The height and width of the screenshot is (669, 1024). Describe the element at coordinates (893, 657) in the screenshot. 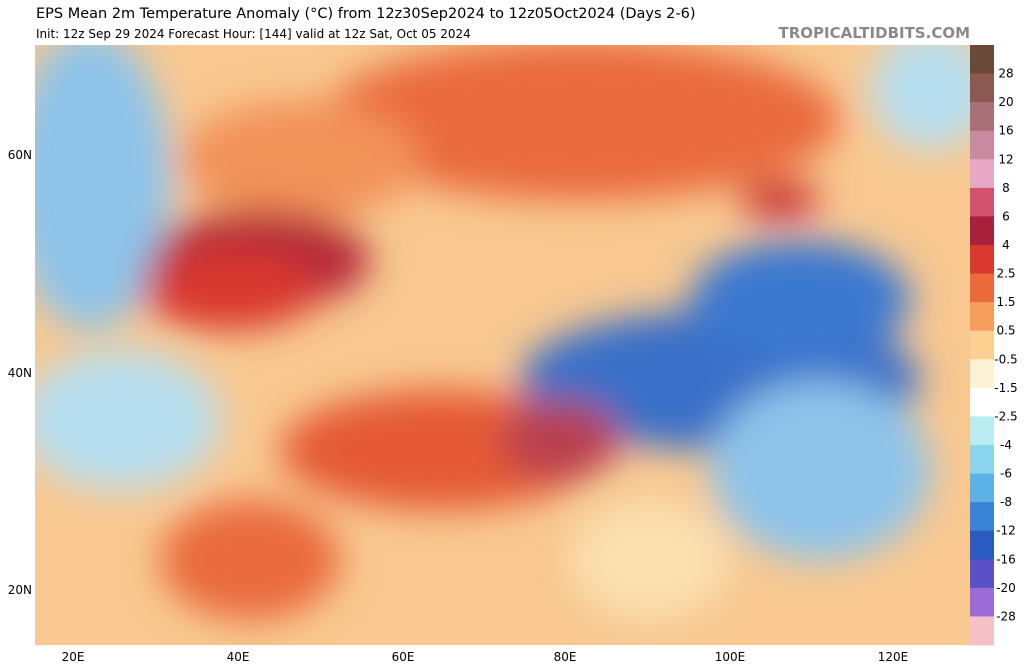

I see `lon-label: 120E` at that location.